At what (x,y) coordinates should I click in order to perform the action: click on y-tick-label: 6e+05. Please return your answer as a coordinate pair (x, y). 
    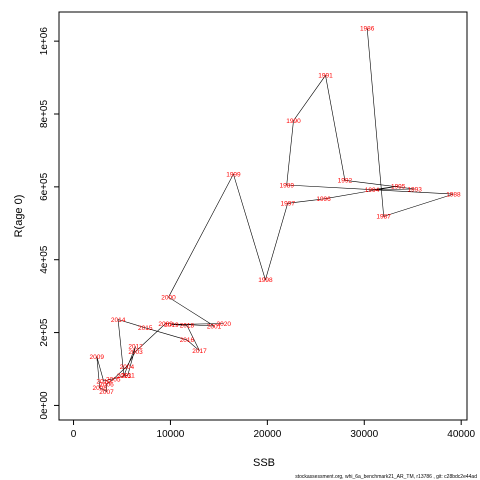
    Looking at the image, I should click on (44, 186).